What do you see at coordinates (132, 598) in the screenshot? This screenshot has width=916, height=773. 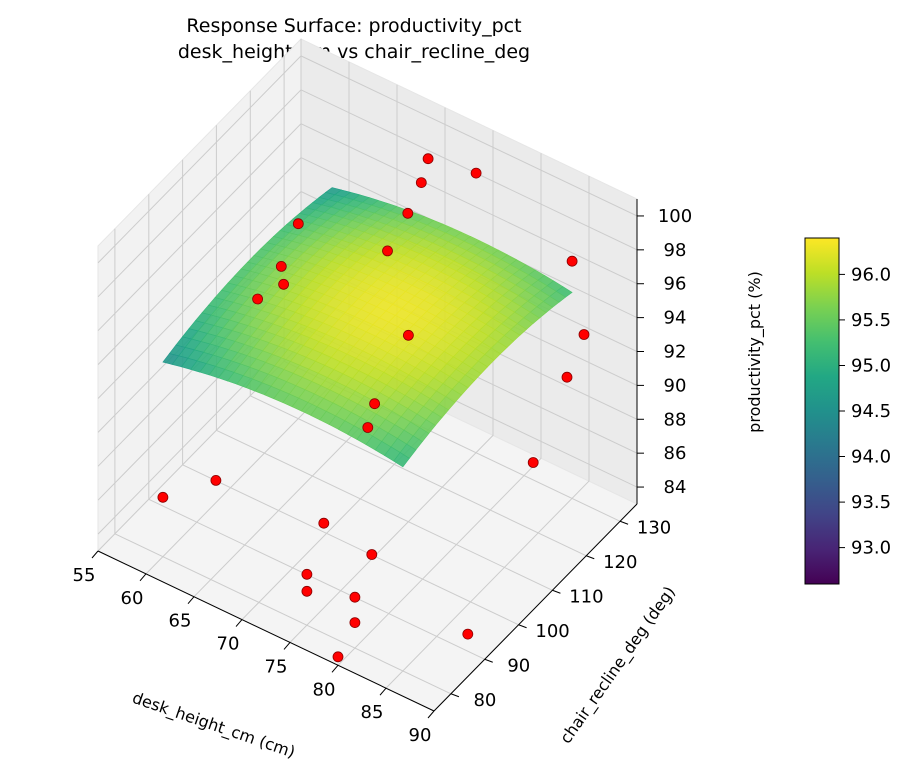 I see `x-tick-label: 60` at bounding box center [132, 598].